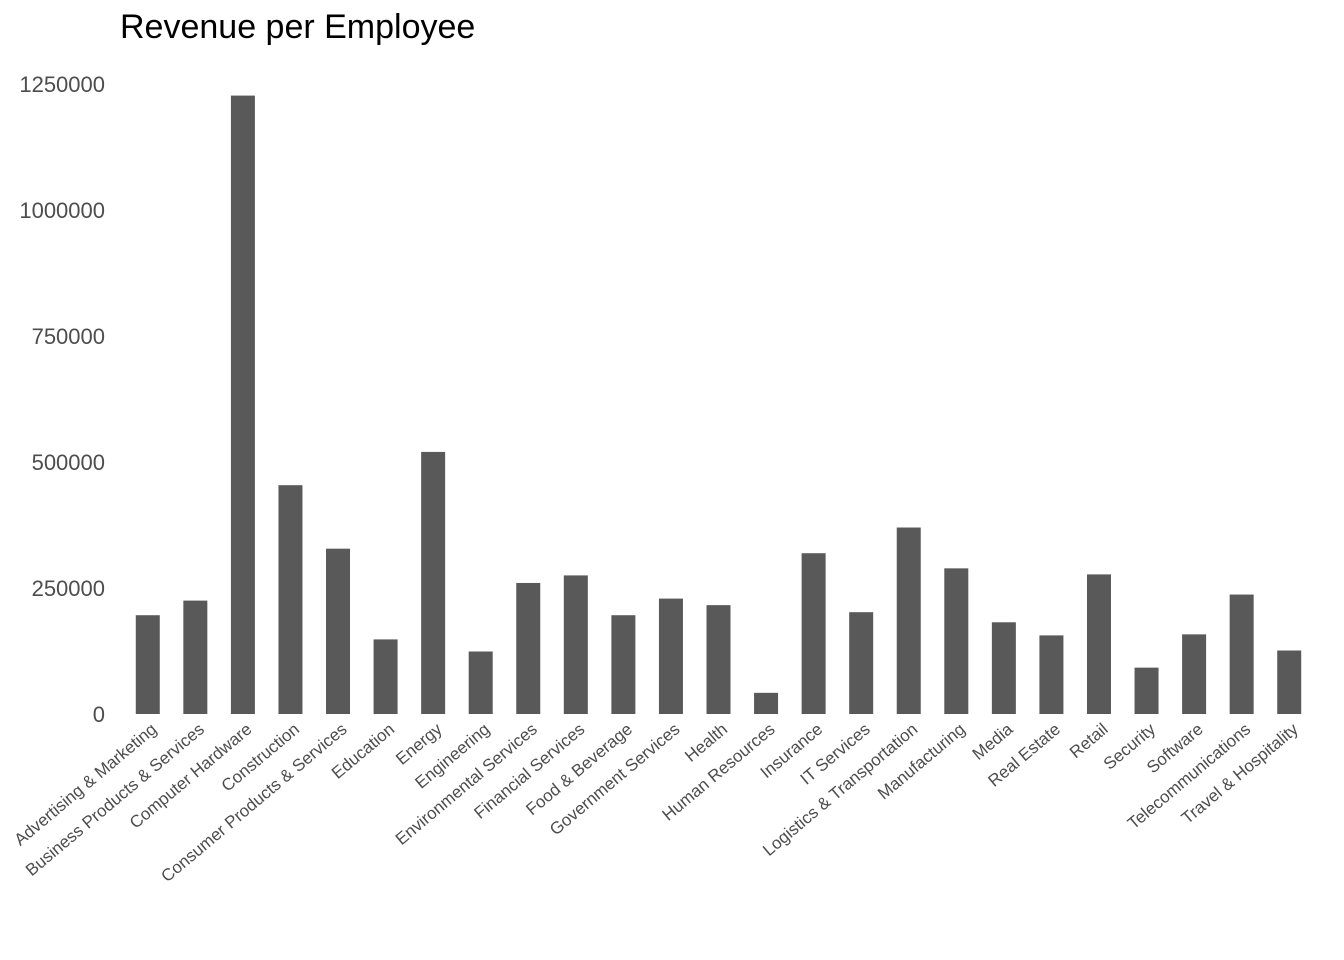  Describe the element at coordinates (68, 588) in the screenshot. I see `y-tick-label: 250000` at that location.